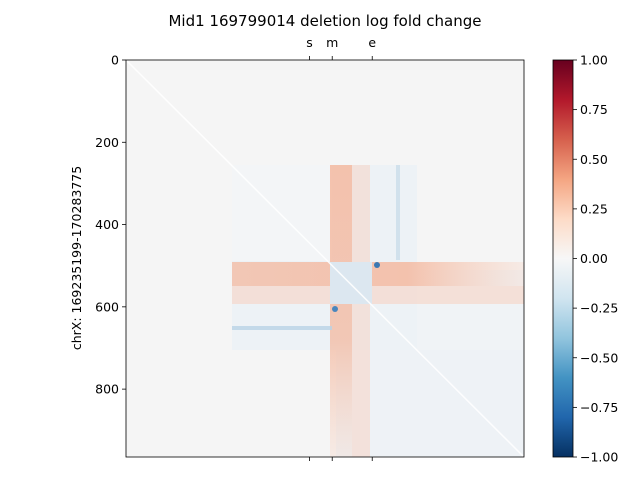 This screenshot has height=480, width=640. What do you see at coordinates (107, 389) in the screenshot?
I see `y-tick-label: 800` at bounding box center [107, 389].